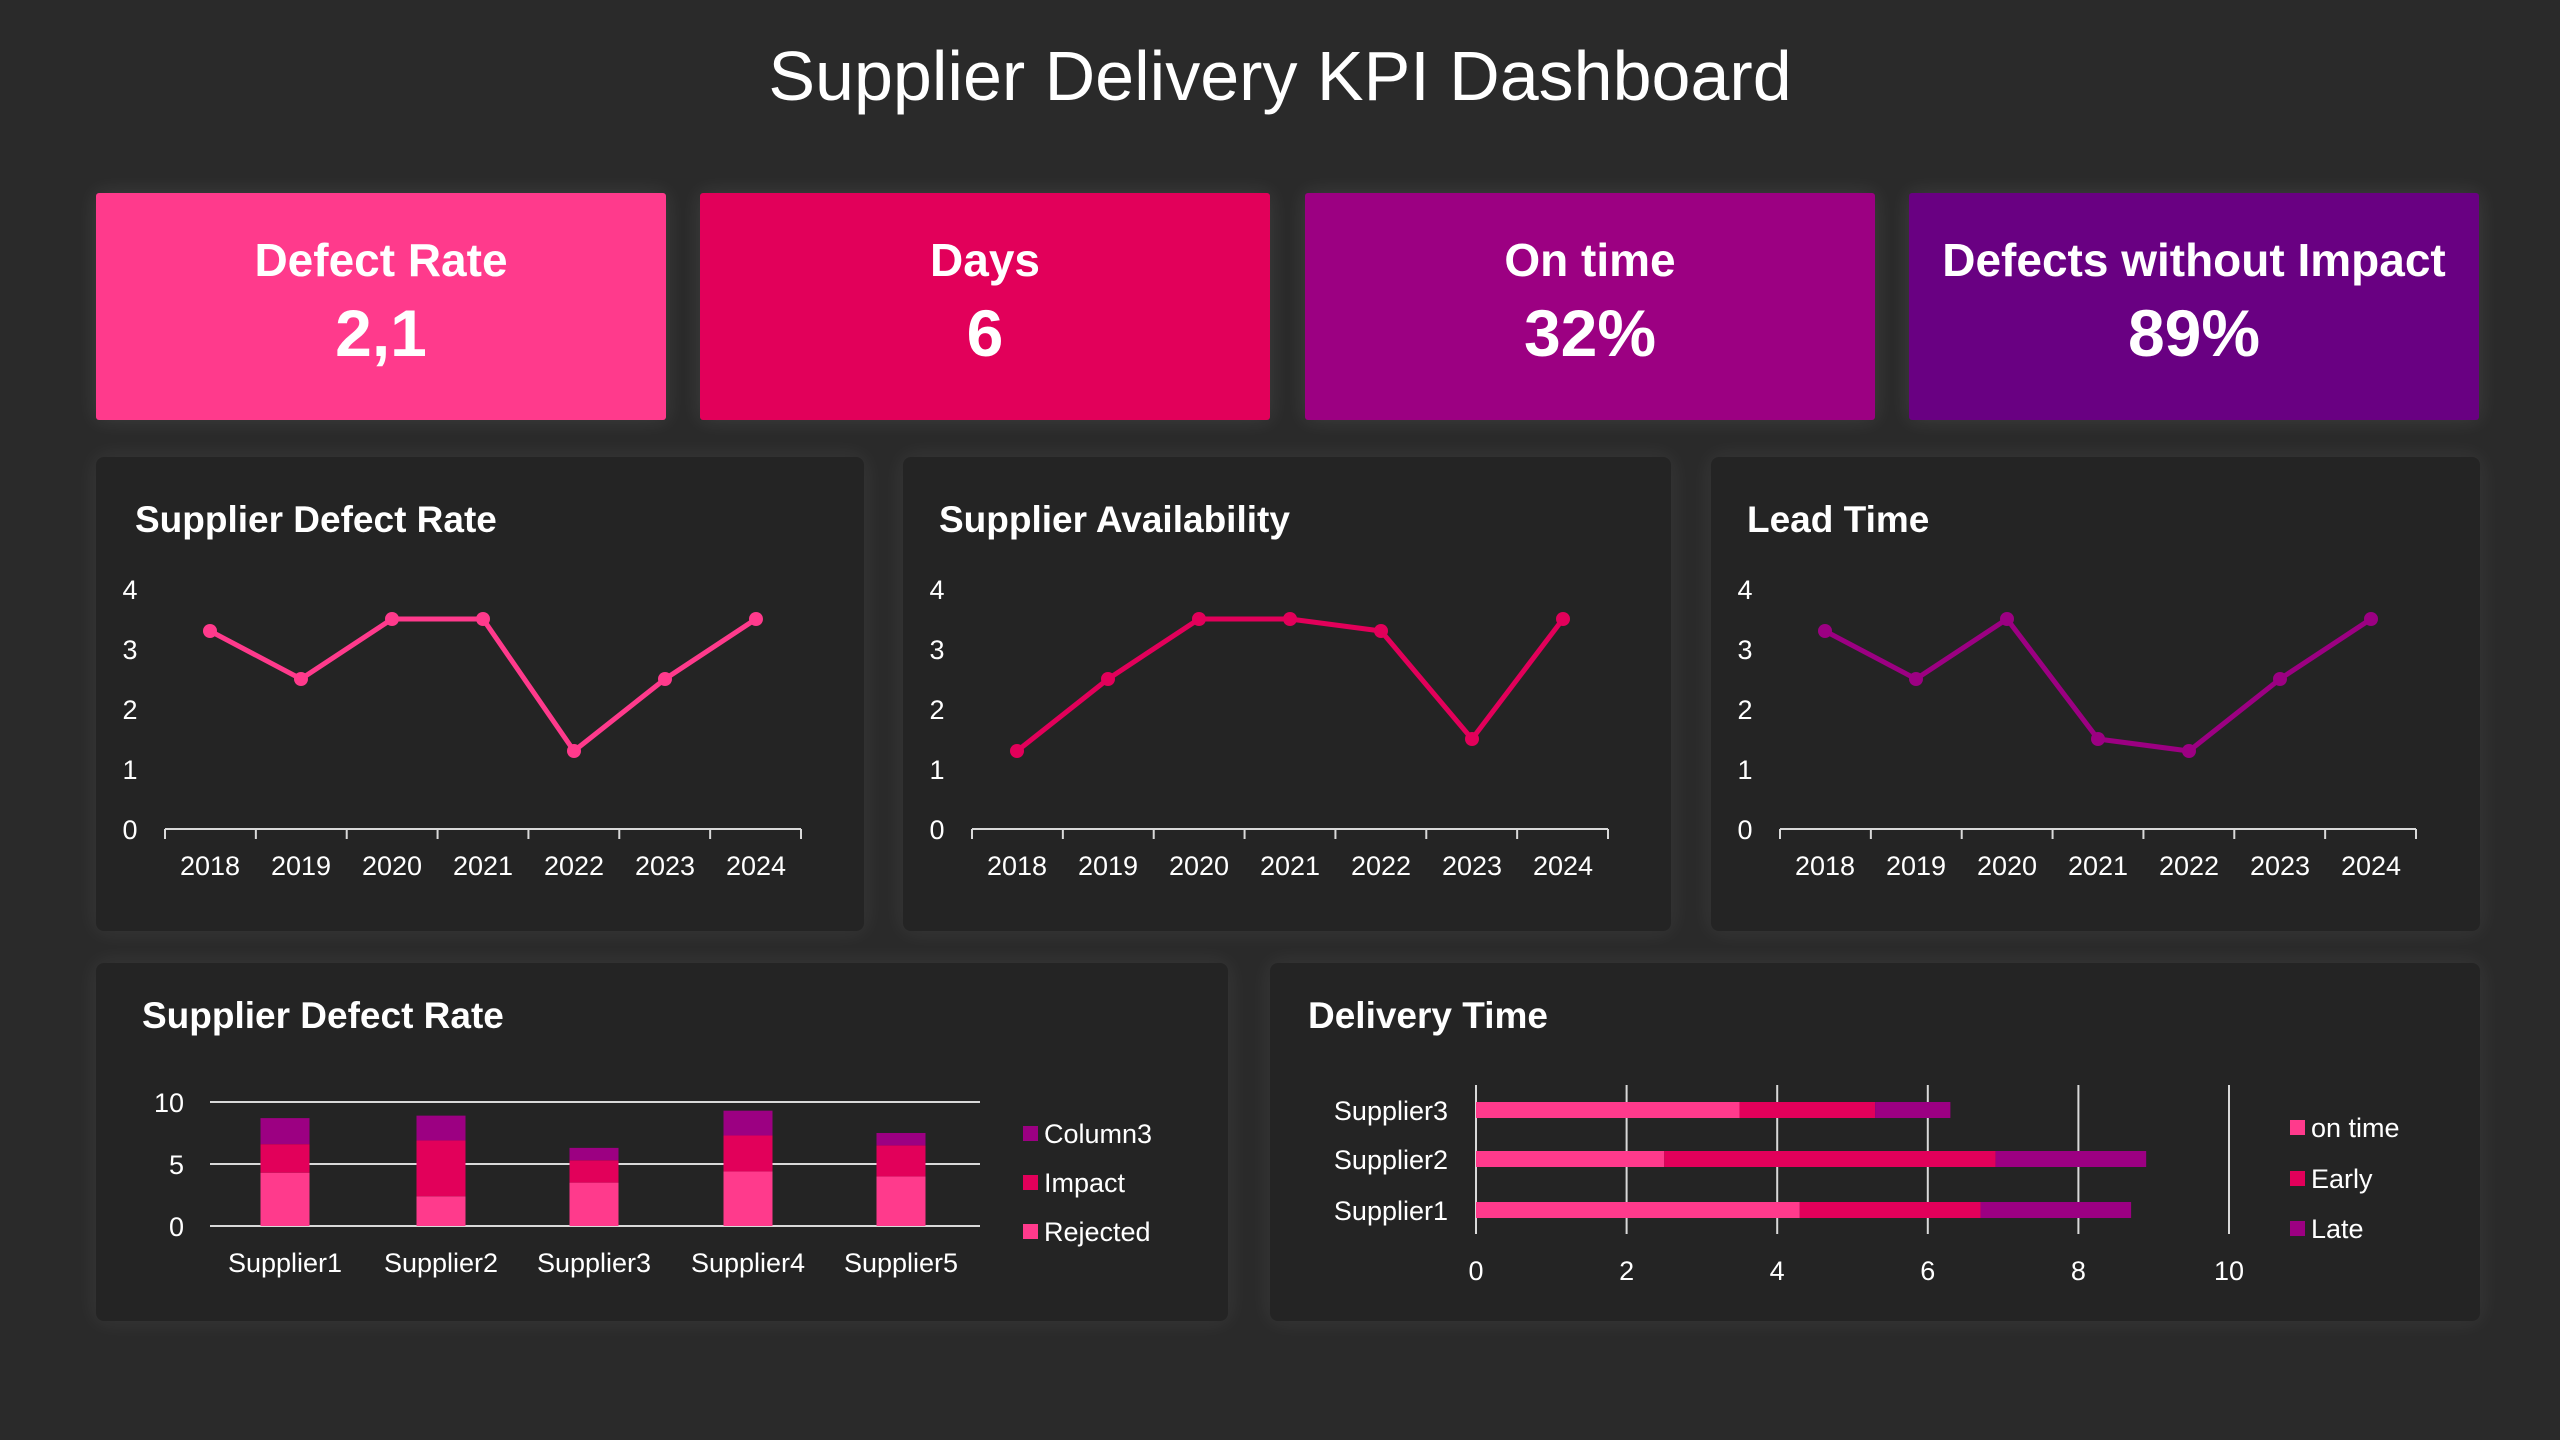  I want to click on kpi-card-defect-rate: Defect Rate 2,1, so click(381, 306).